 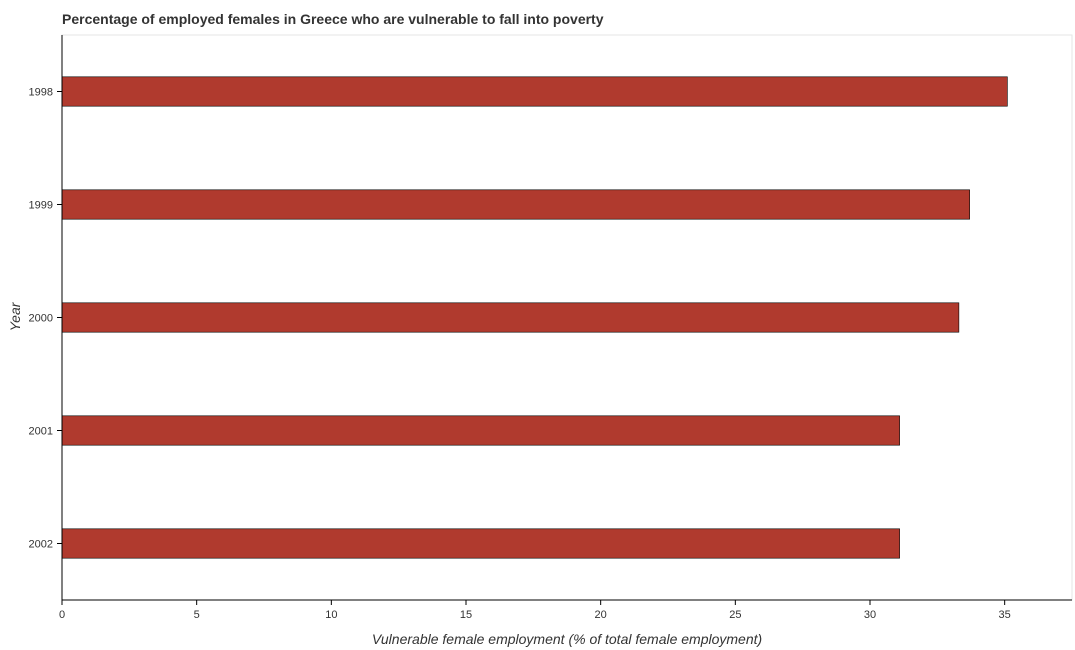 I want to click on y-tick-label: 1999, so click(x=41, y=206).